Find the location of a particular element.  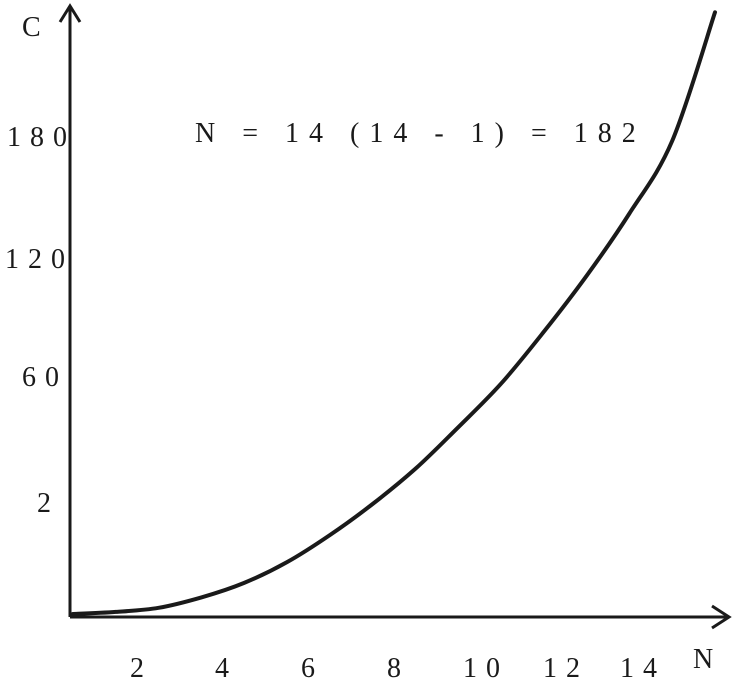

x-tick-label: 14 is located at coordinates (643, 667).